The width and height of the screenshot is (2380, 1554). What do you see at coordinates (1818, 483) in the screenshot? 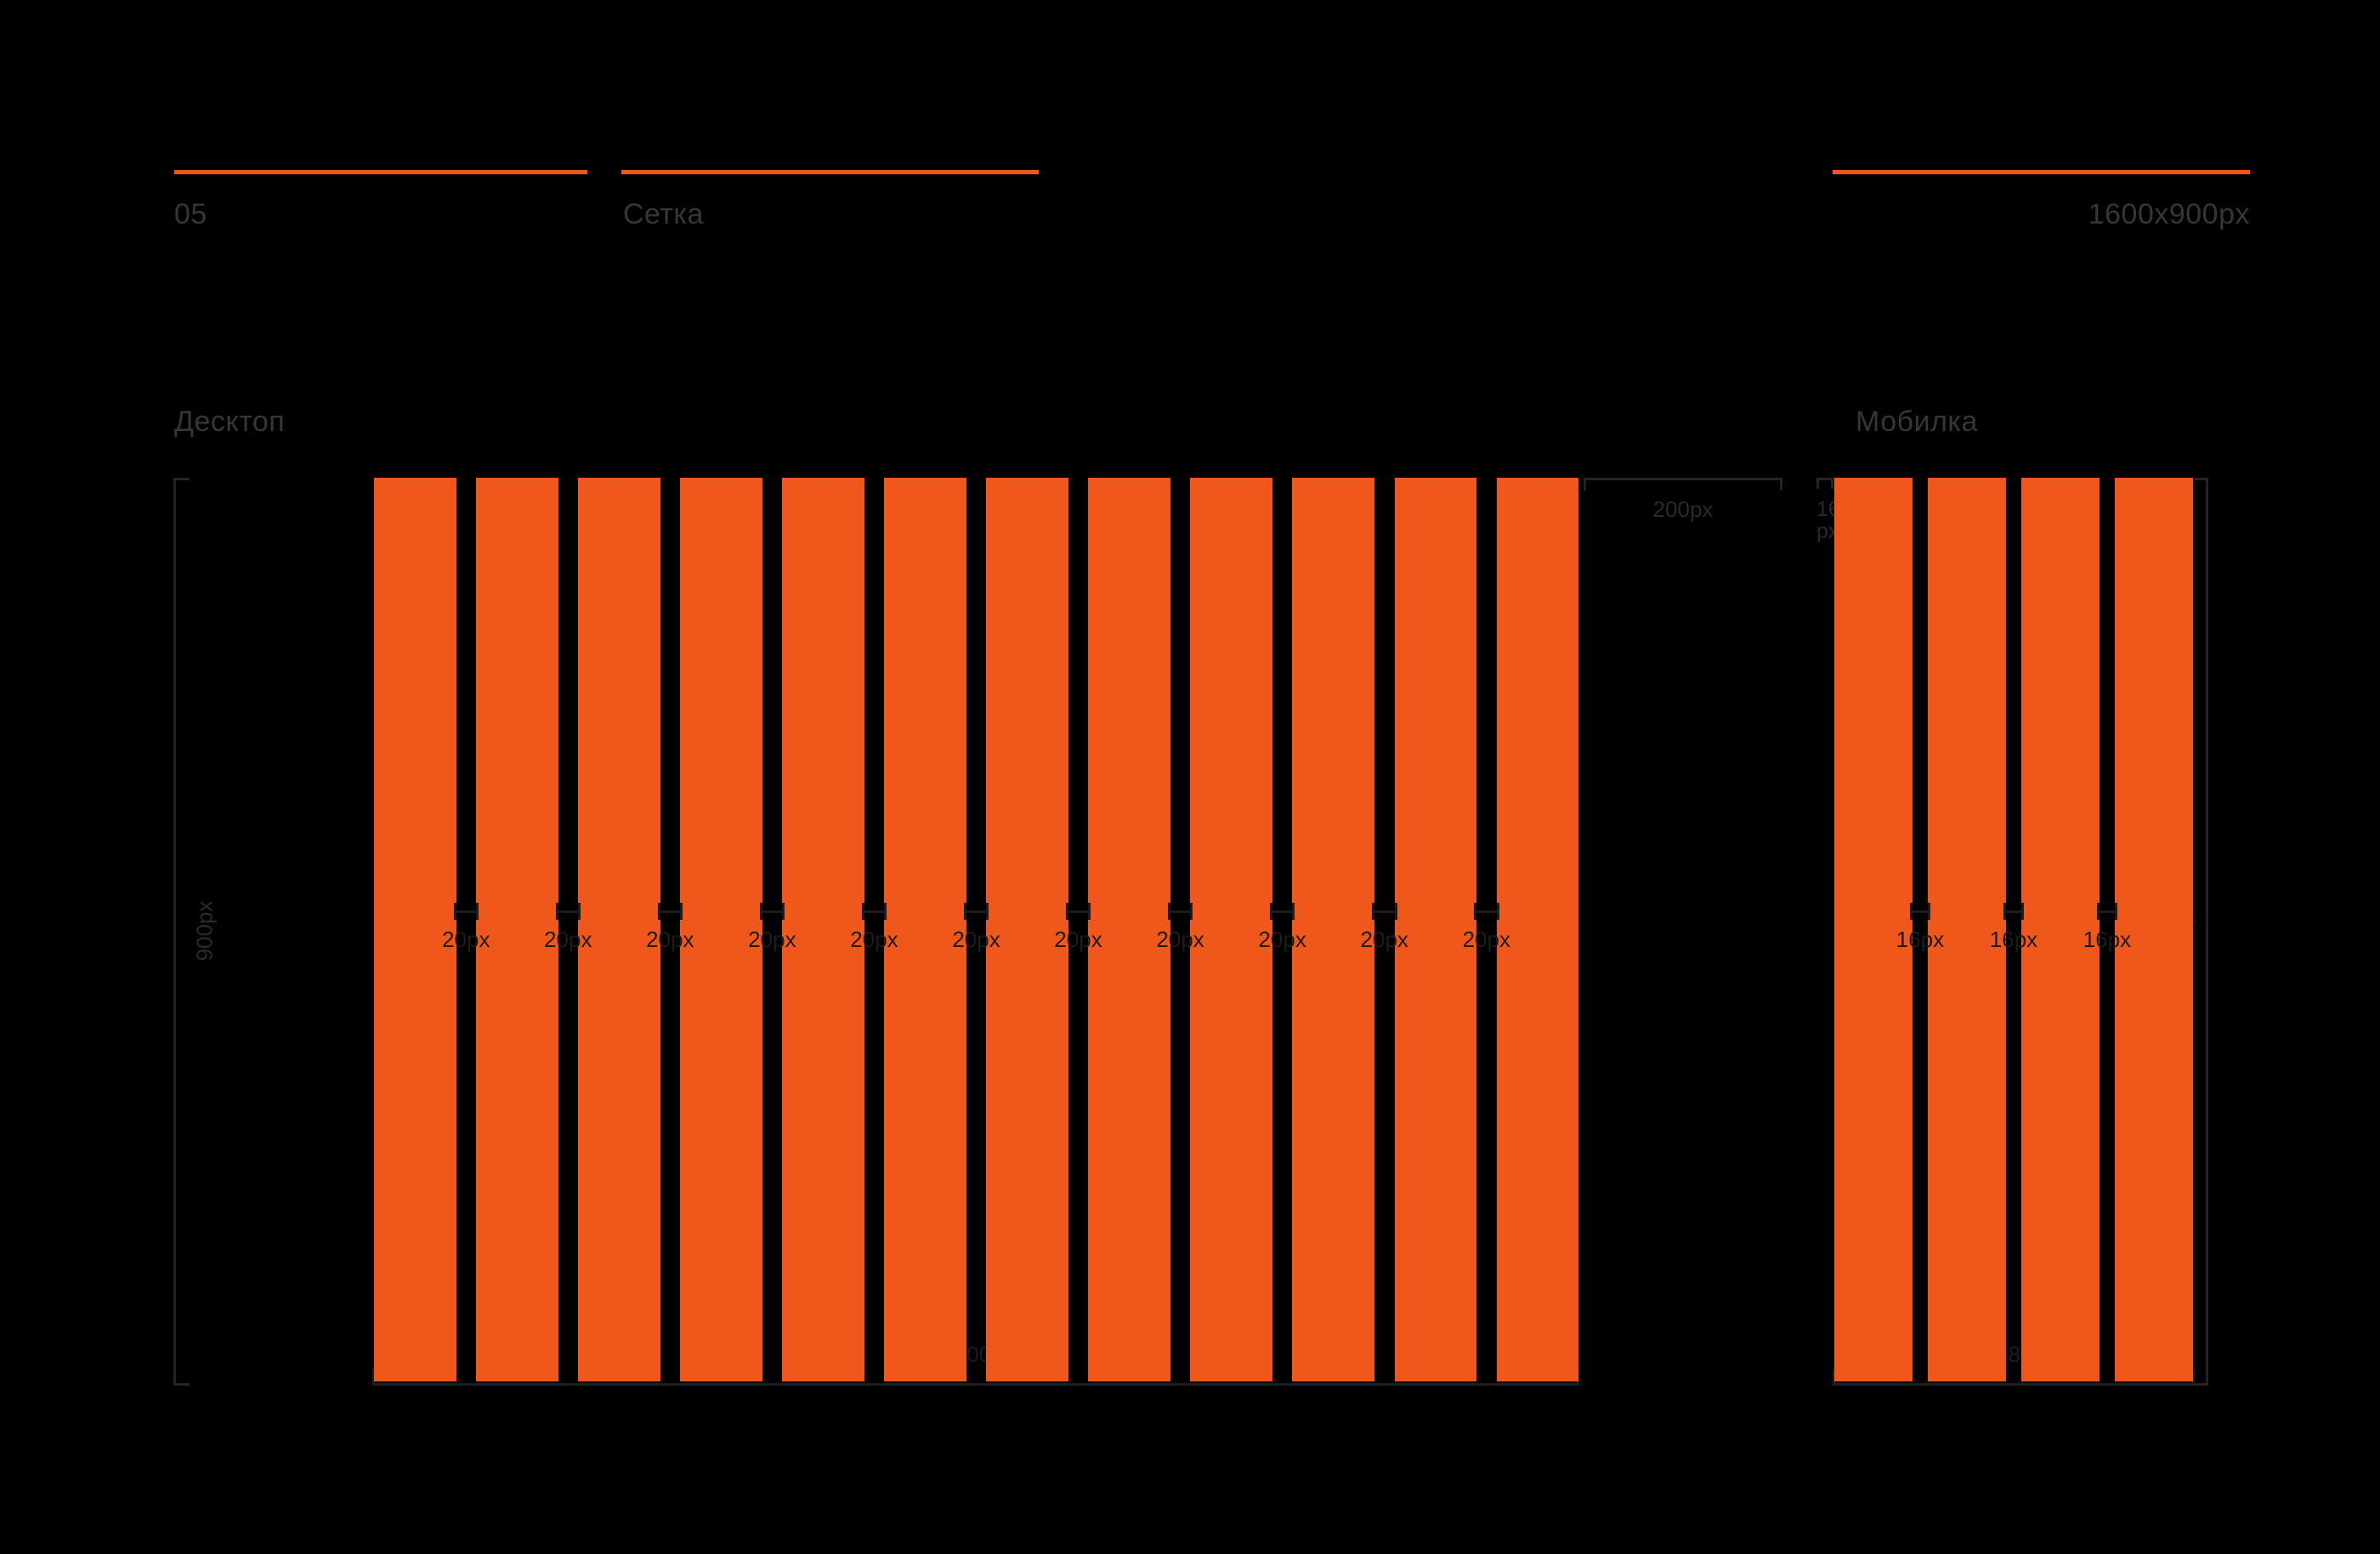
I see `mobile-margin-bracket-tick-left` at bounding box center [1818, 483].